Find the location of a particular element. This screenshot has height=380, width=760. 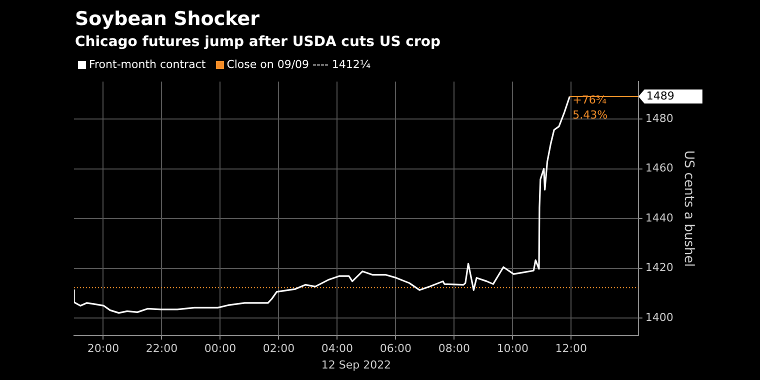

x-tick-label: 12:00 is located at coordinates (571, 349).